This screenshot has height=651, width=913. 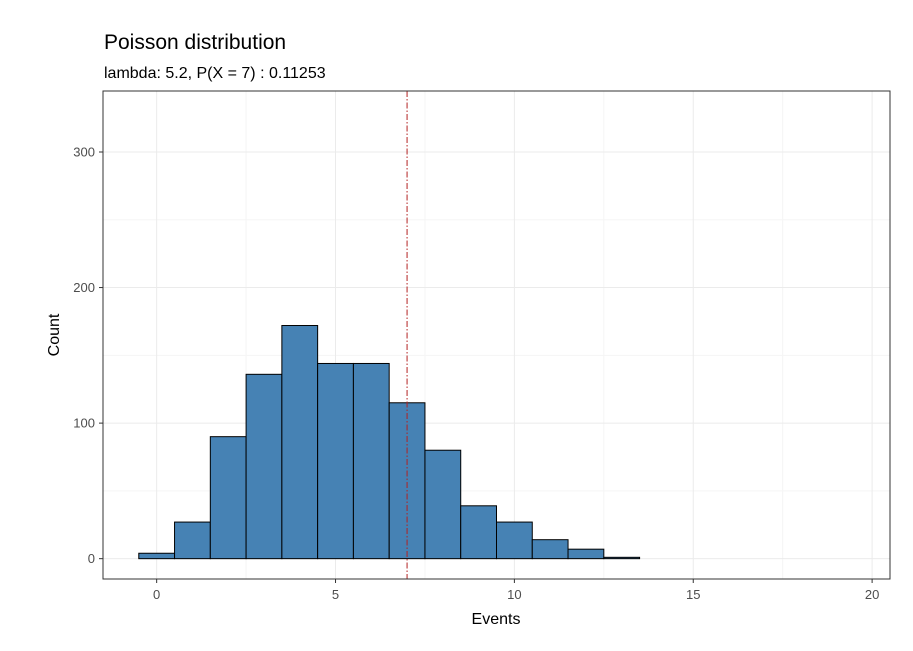 I want to click on x-tick-label: 10, so click(x=514, y=594).